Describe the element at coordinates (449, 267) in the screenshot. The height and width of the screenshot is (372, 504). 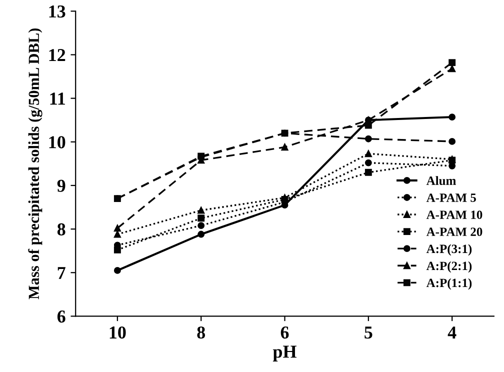
I see `legend-label: A:P(2:1)` at that location.